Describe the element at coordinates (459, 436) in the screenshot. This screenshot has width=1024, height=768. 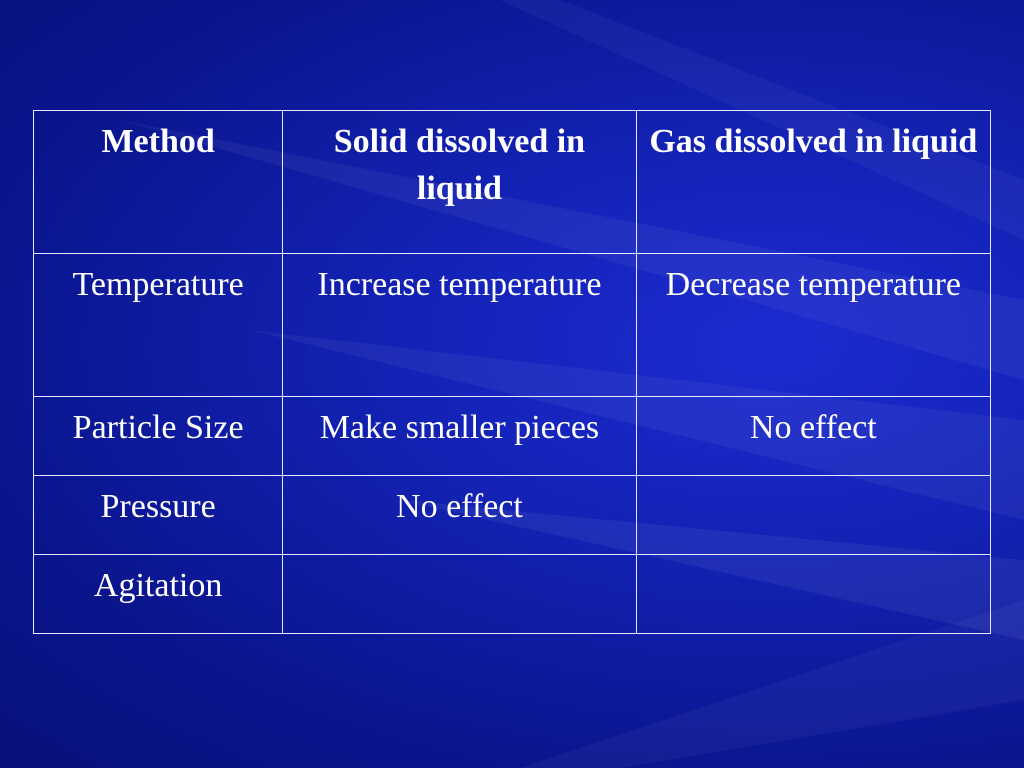
I see `cell-solid: Make smaller pieces` at that location.